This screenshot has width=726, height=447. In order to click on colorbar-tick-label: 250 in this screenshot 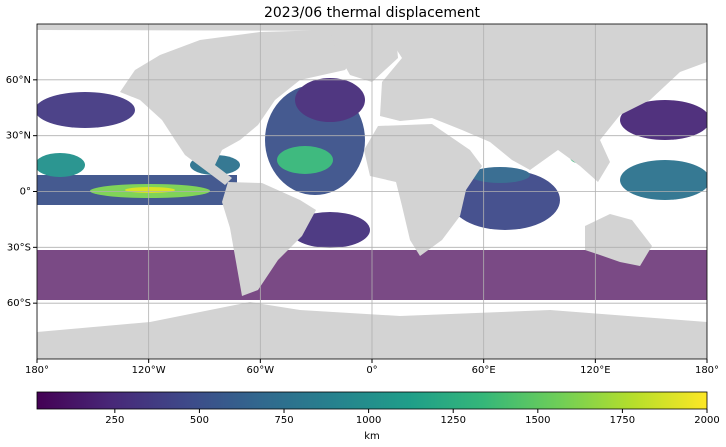, I will do `click(114, 420)`.